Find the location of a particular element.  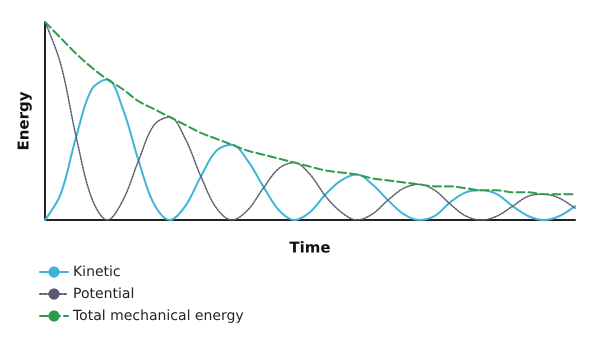

legend-label: Potential is located at coordinates (103, 294).